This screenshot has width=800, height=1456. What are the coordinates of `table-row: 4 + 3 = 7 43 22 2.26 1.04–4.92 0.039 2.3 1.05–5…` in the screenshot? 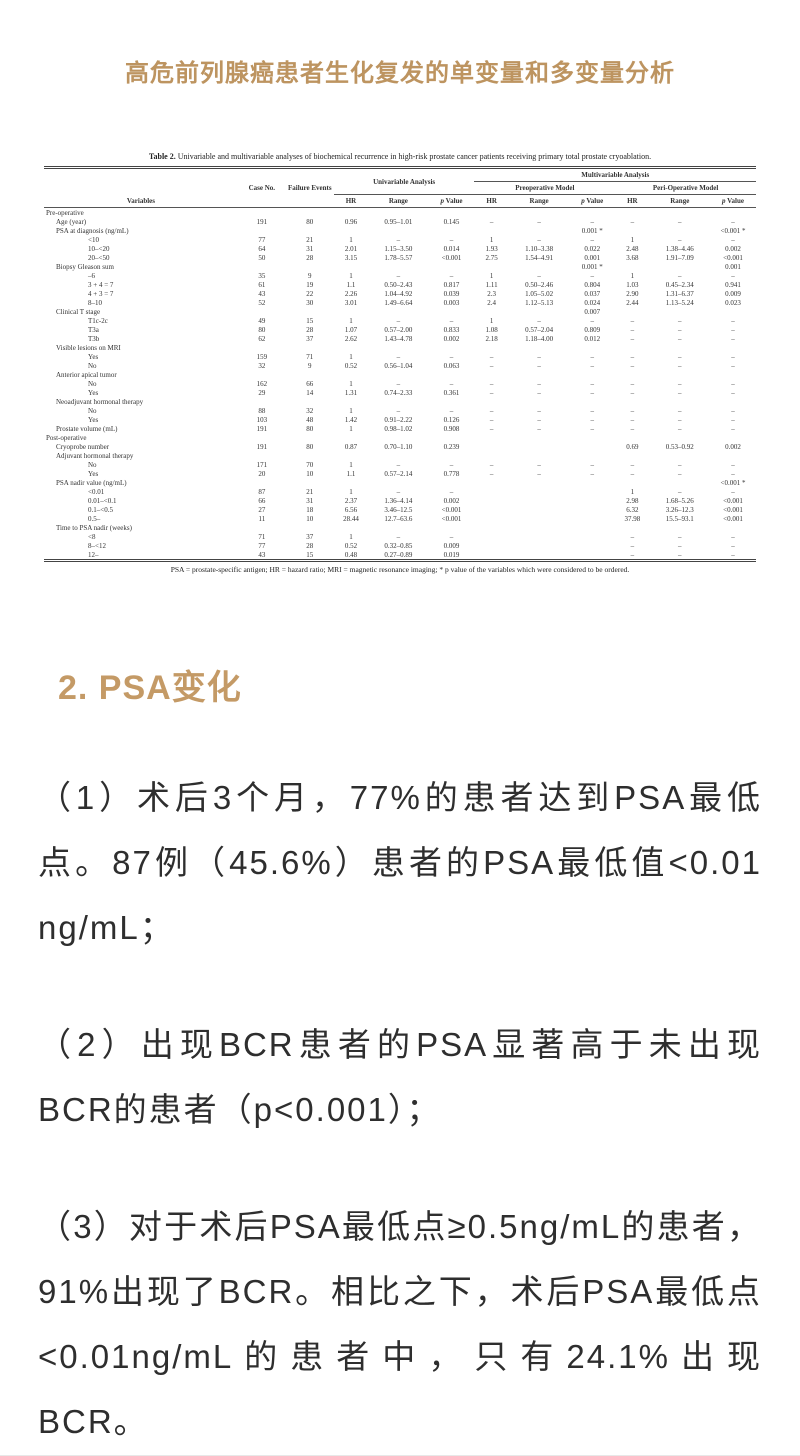 It's located at (400, 293).